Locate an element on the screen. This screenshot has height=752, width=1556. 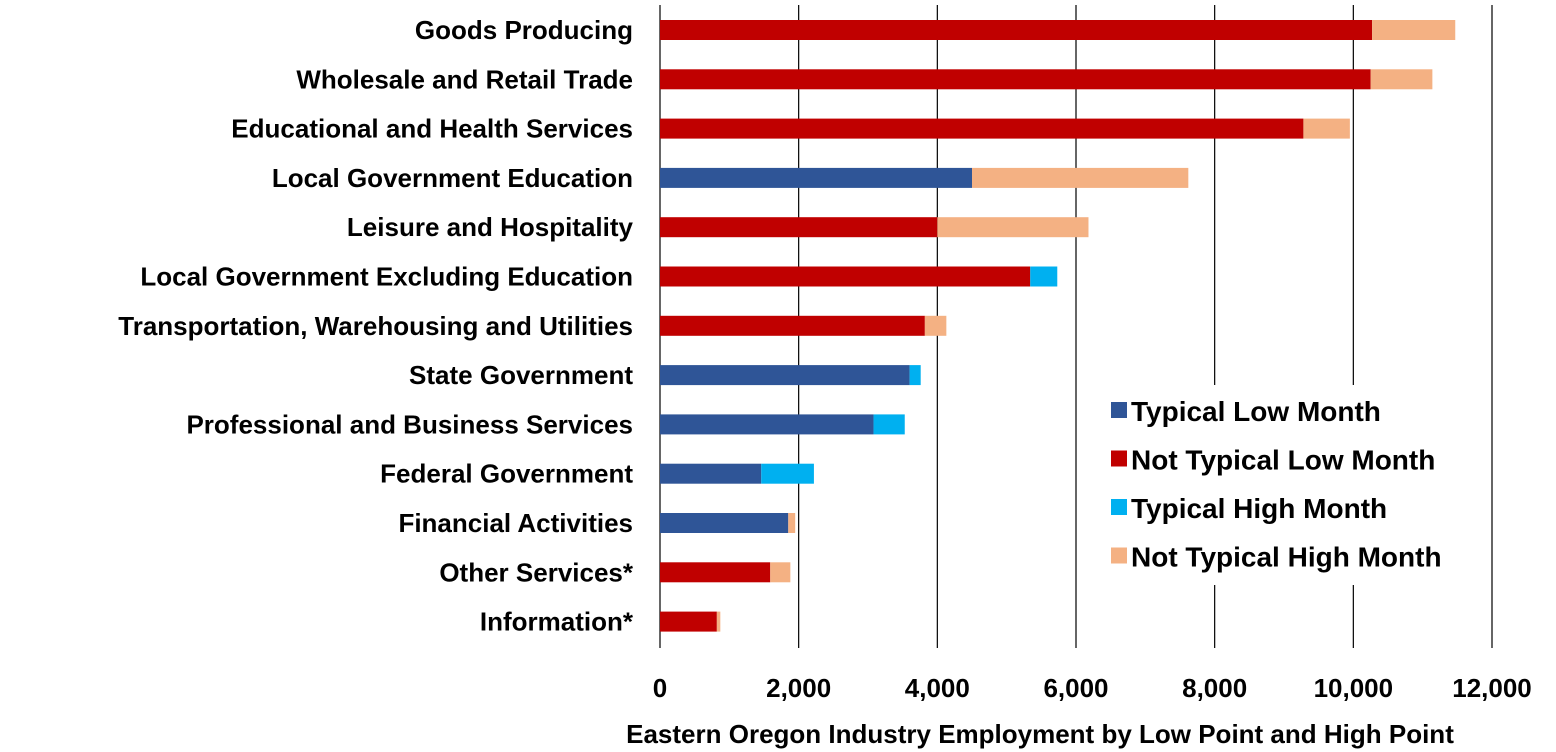
legend-label: Not Typical Low Month is located at coordinates (1283, 460).